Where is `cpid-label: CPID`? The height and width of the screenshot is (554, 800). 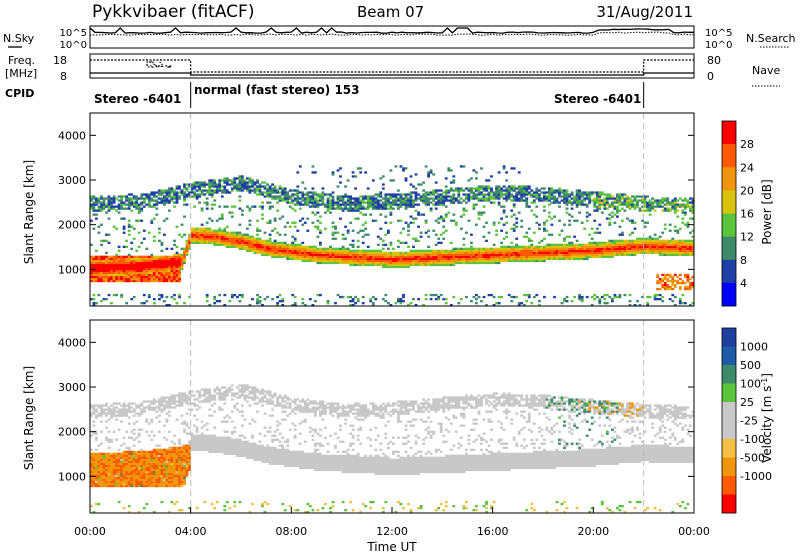
cpid-label: CPID is located at coordinates (19, 93).